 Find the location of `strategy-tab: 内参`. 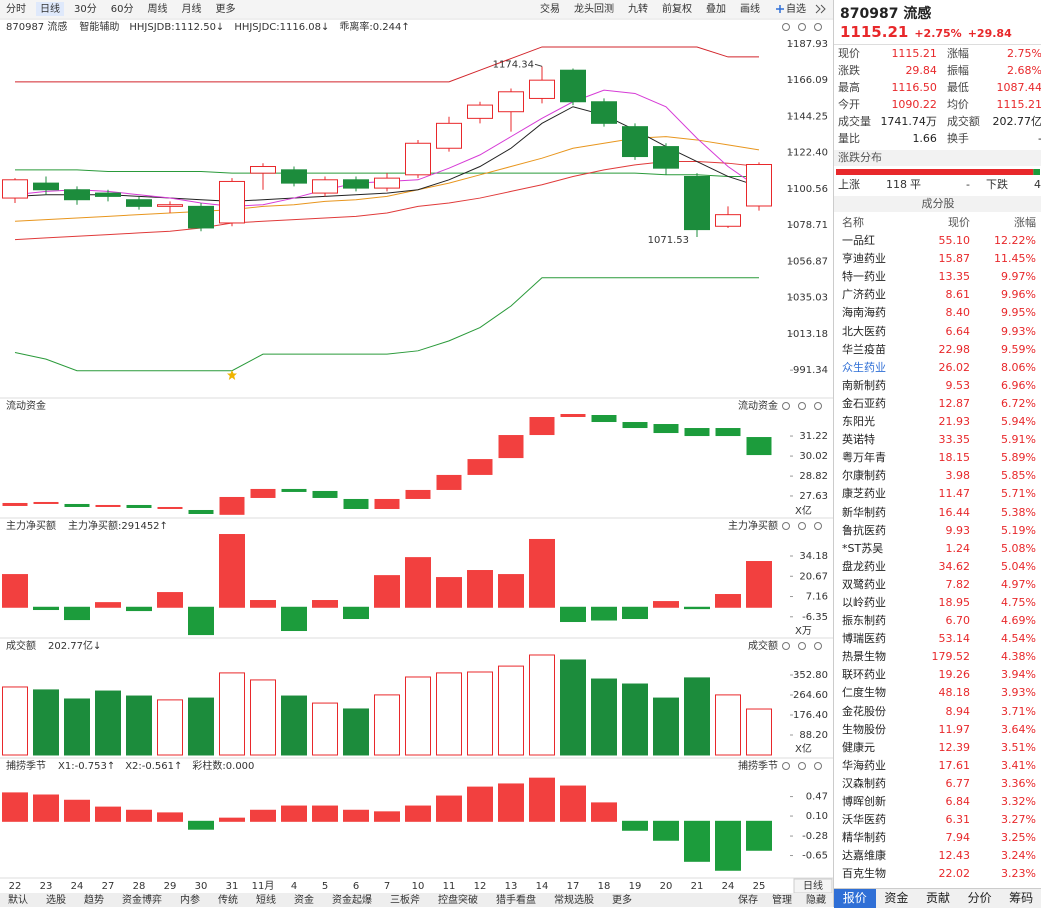

strategy-tab: 内参 is located at coordinates (190, 899).